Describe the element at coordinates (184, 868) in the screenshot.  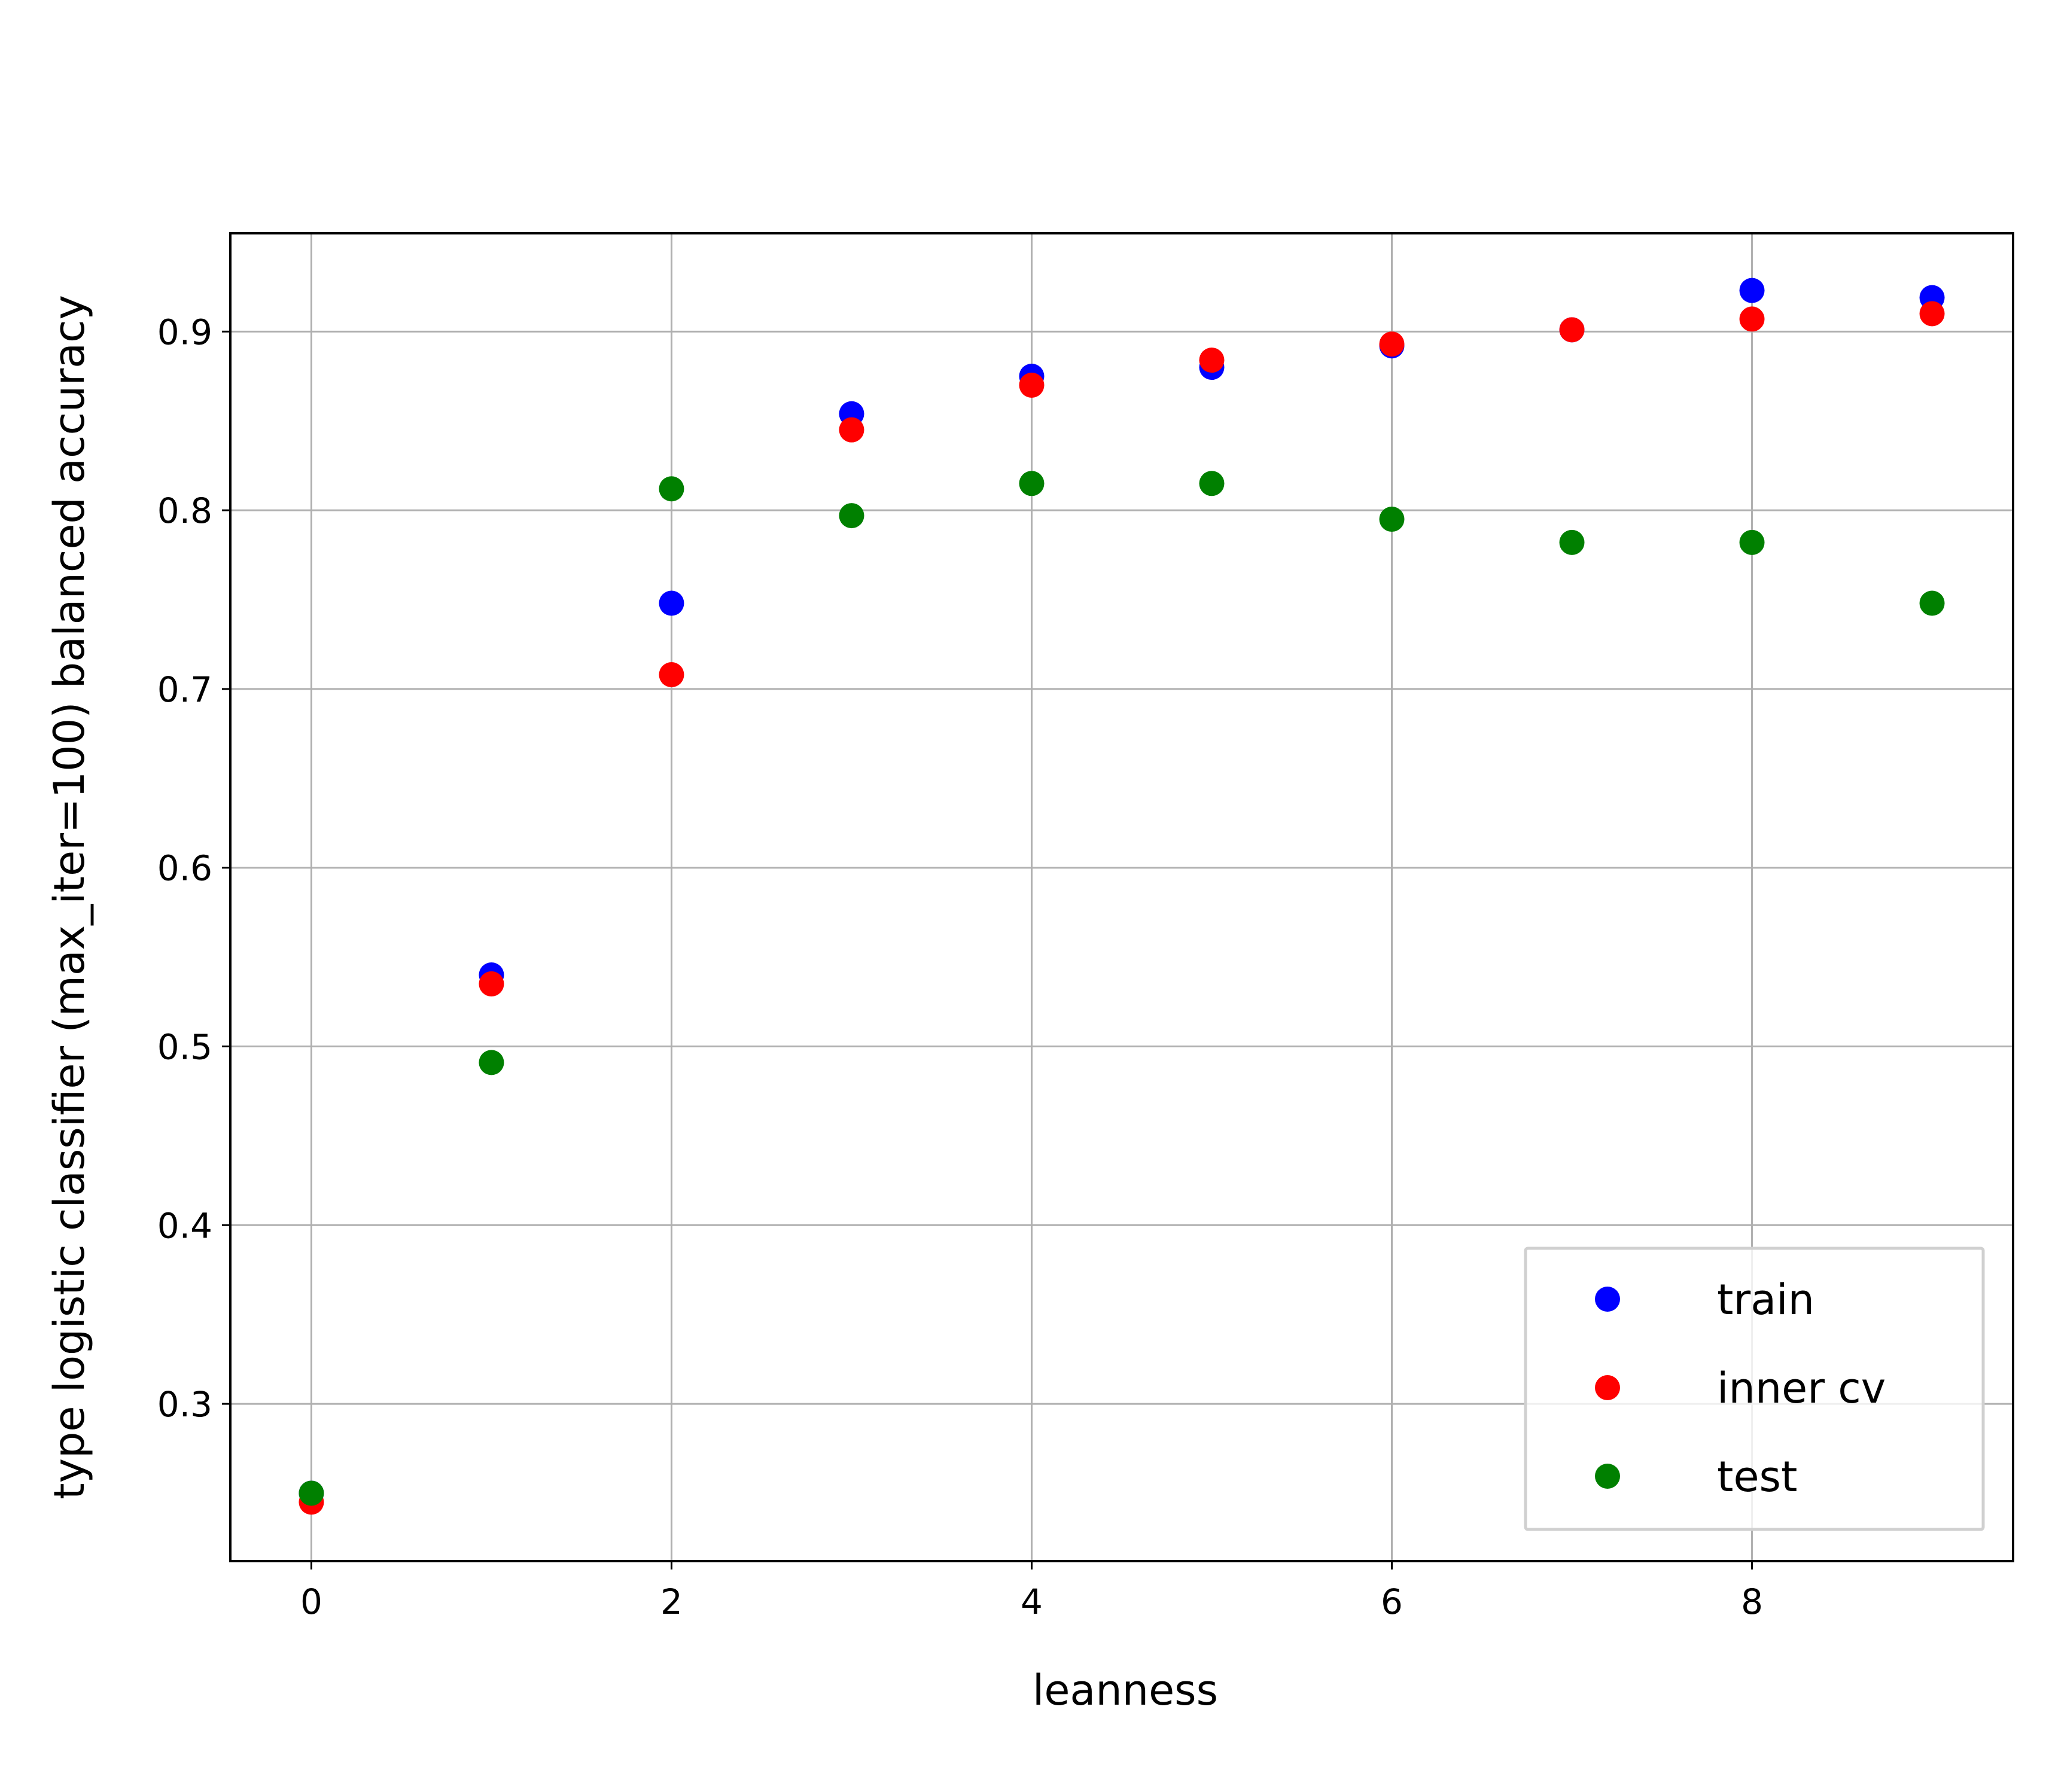
I see `y-tick-label: 0.6` at that location.